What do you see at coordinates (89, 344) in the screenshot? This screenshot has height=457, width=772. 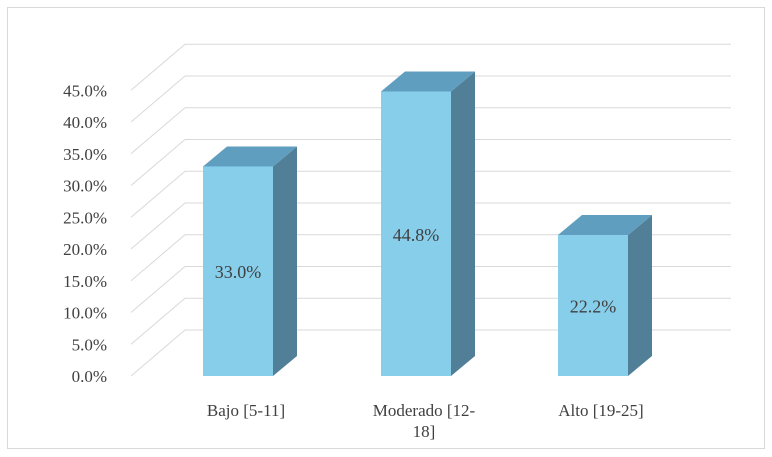 I see `y-tick-label: 5.0%` at bounding box center [89, 344].